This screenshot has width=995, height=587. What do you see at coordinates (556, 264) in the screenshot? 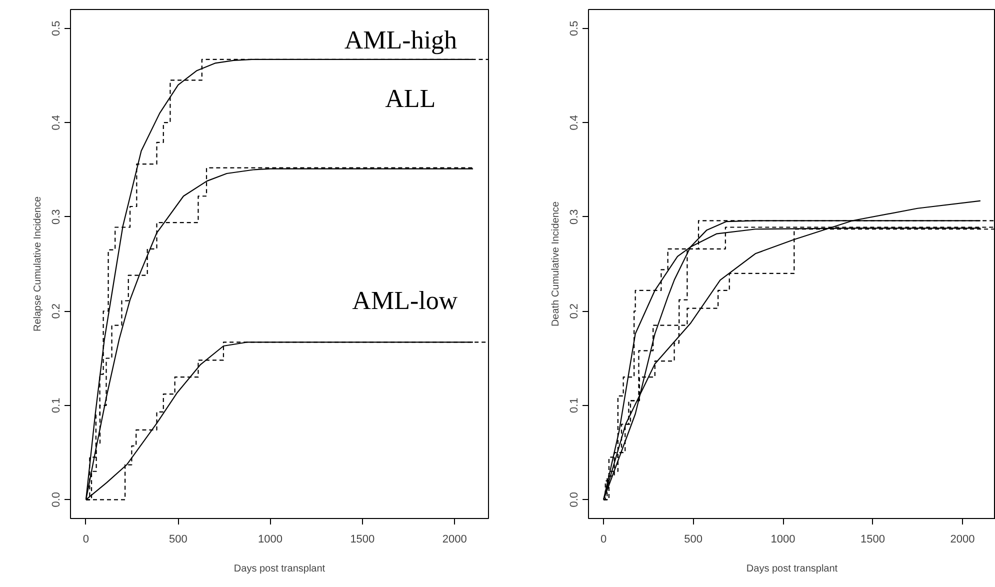
I see `y-axis-title: Death Cumulative Incidence` at bounding box center [556, 264].